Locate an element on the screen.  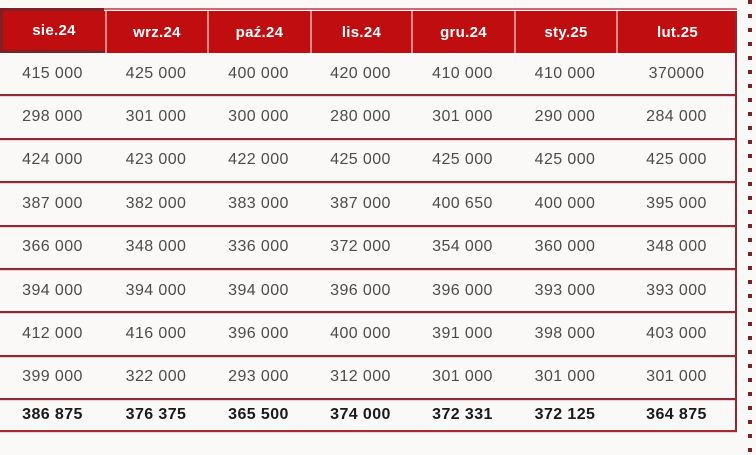
data-cell: 280 000 is located at coordinates (360, 117).